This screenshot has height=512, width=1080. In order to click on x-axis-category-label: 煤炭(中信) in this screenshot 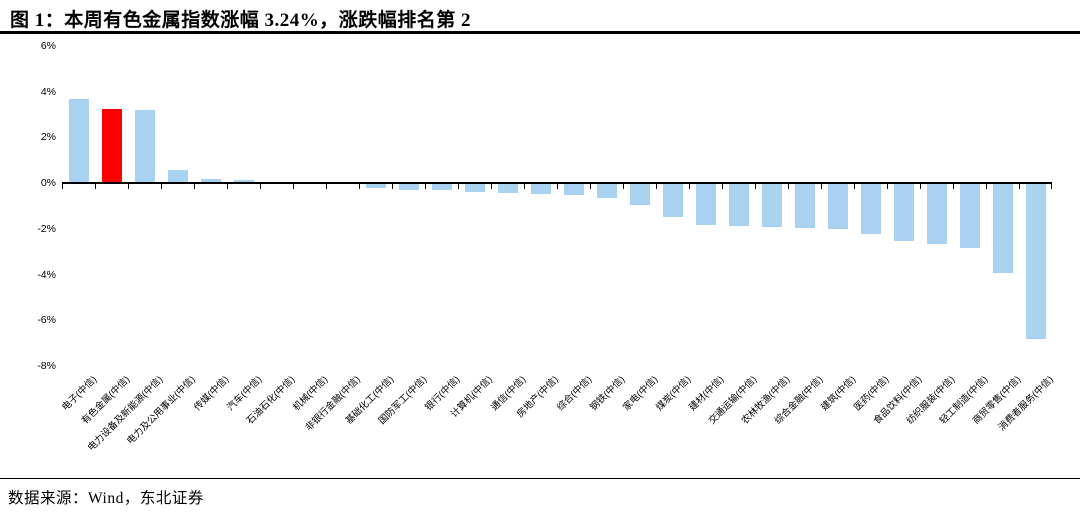, I will do `click(673, 394)`.